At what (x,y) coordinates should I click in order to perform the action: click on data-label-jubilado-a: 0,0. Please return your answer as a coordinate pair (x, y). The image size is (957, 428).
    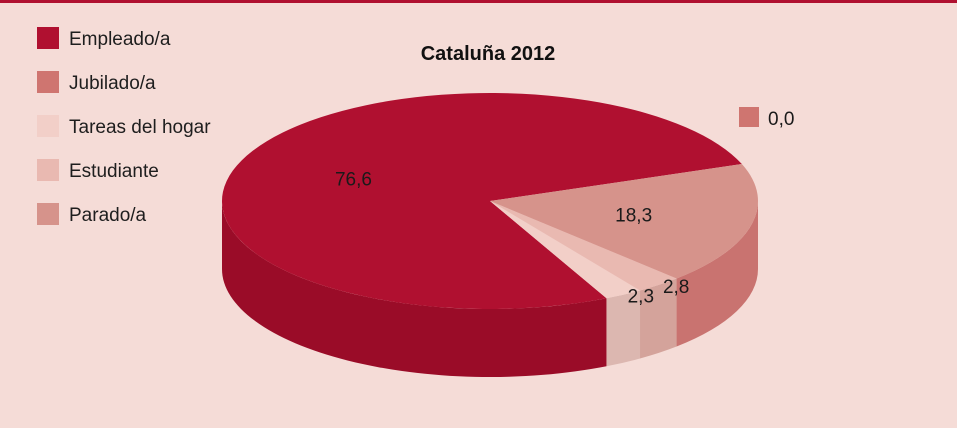
    Looking at the image, I should click on (781, 119).